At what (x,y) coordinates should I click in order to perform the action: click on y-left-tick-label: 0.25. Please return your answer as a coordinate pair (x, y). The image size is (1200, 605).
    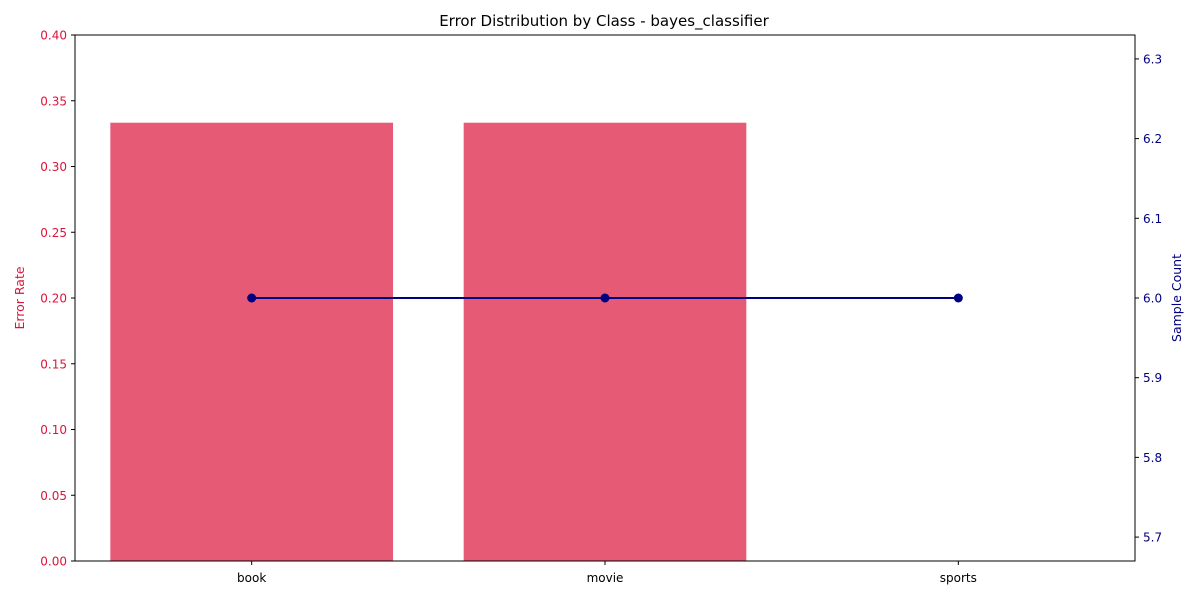
    Looking at the image, I should click on (53, 233).